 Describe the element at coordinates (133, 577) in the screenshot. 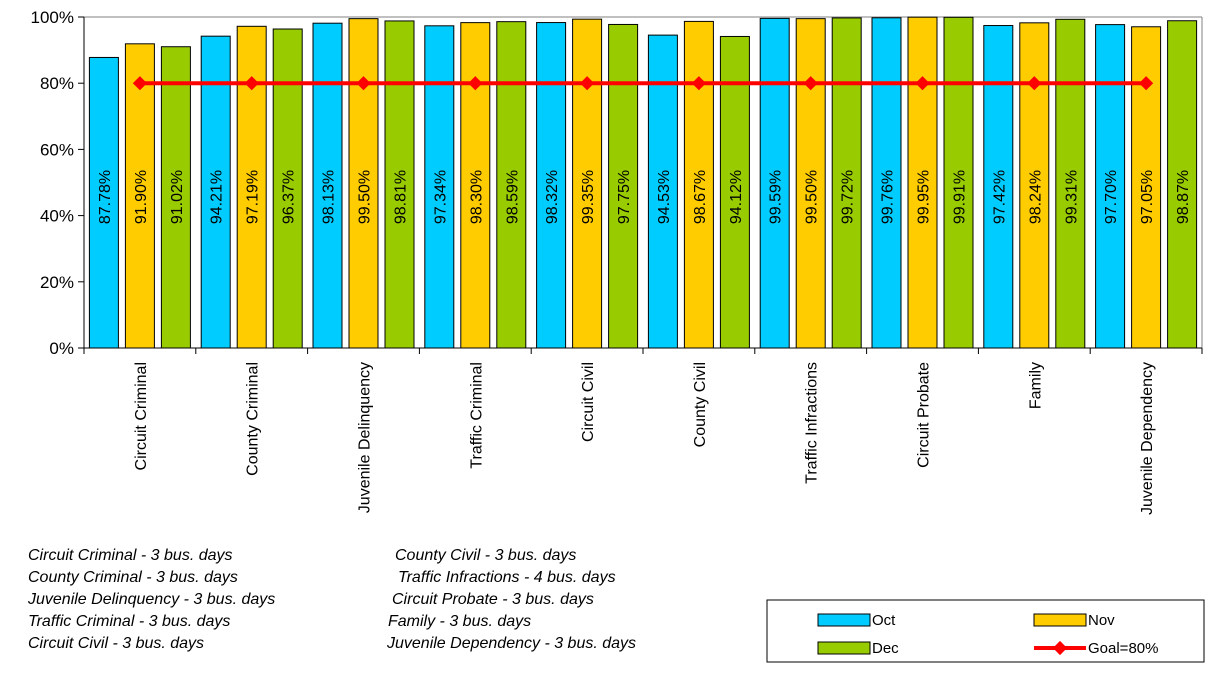

I see `footnote-left: County Criminal - 3 bus. days` at that location.